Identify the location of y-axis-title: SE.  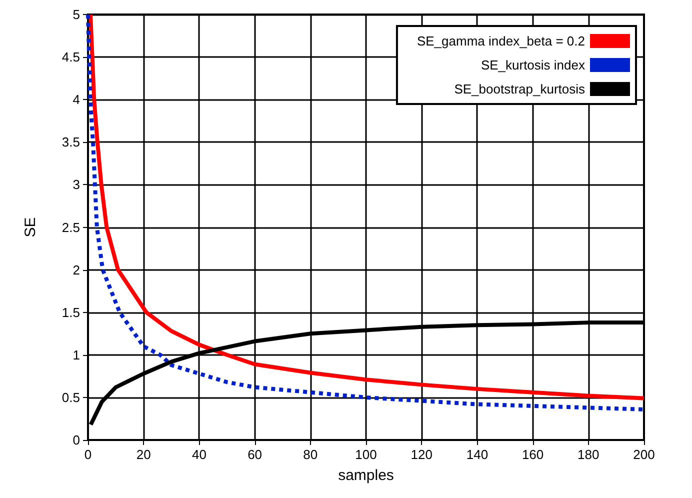
(30, 227).